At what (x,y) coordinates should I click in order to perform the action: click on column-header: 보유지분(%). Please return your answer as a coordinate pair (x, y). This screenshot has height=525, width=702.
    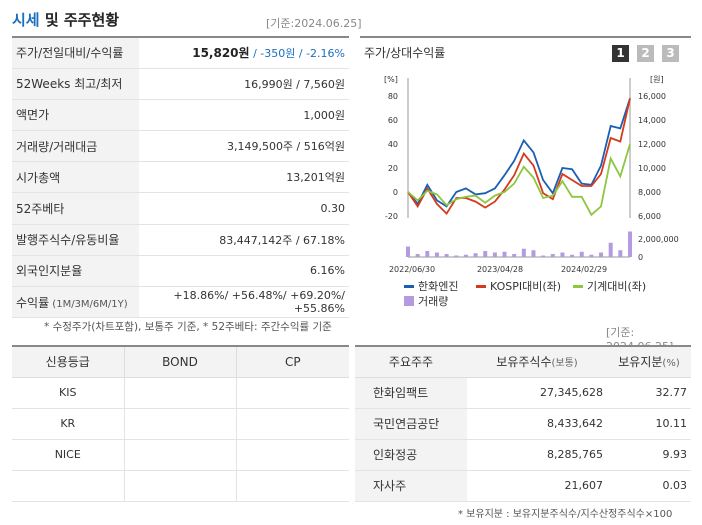
    Looking at the image, I should click on (649, 362).